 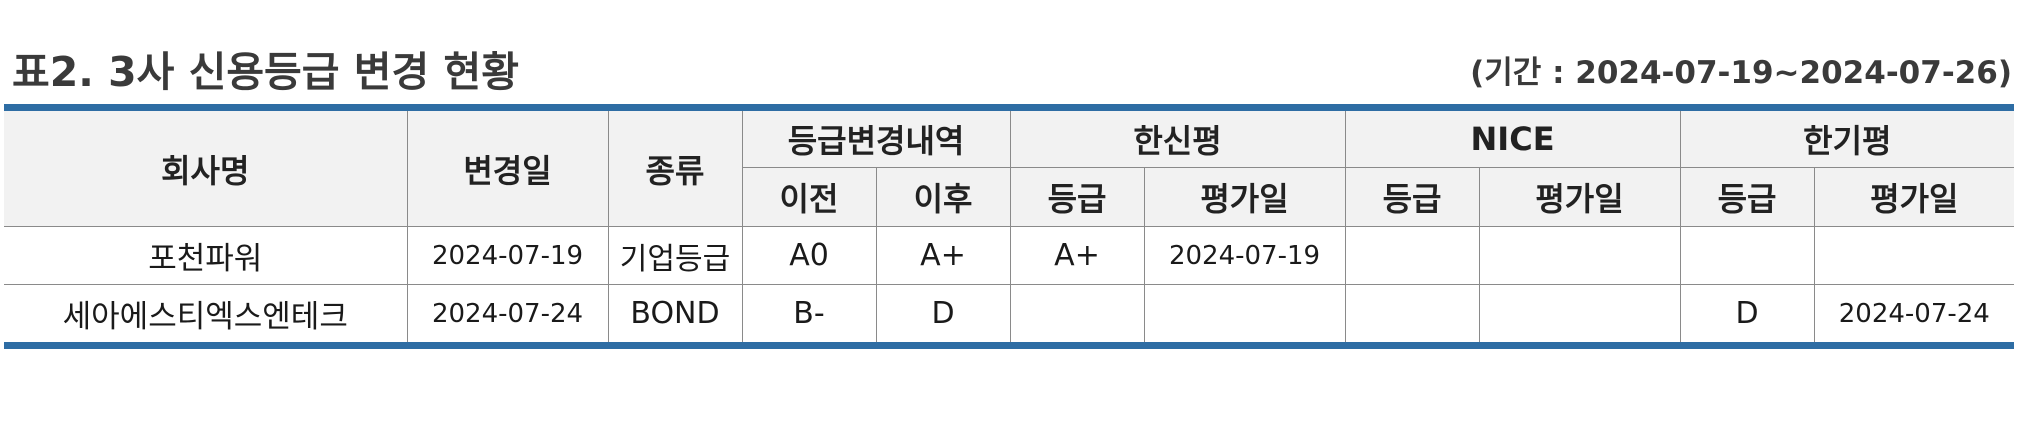 What do you see at coordinates (809, 197) in the screenshot?
I see `header-before: 이전` at bounding box center [809, 197].